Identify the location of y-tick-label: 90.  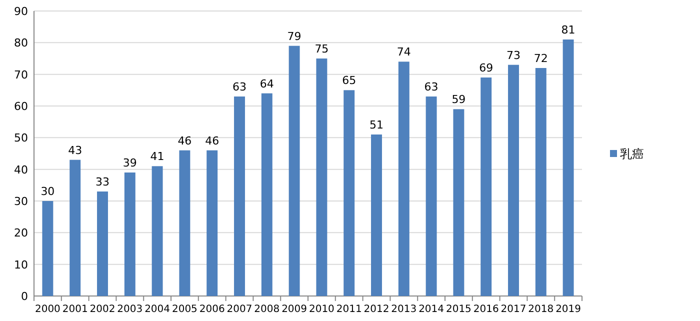
(21, 11).